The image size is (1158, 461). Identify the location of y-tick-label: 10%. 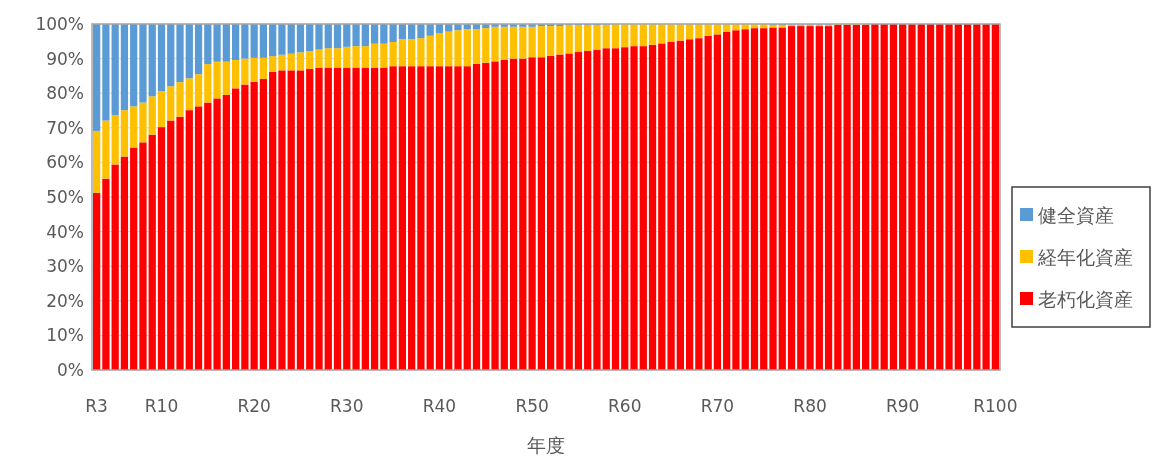
(65, 335).